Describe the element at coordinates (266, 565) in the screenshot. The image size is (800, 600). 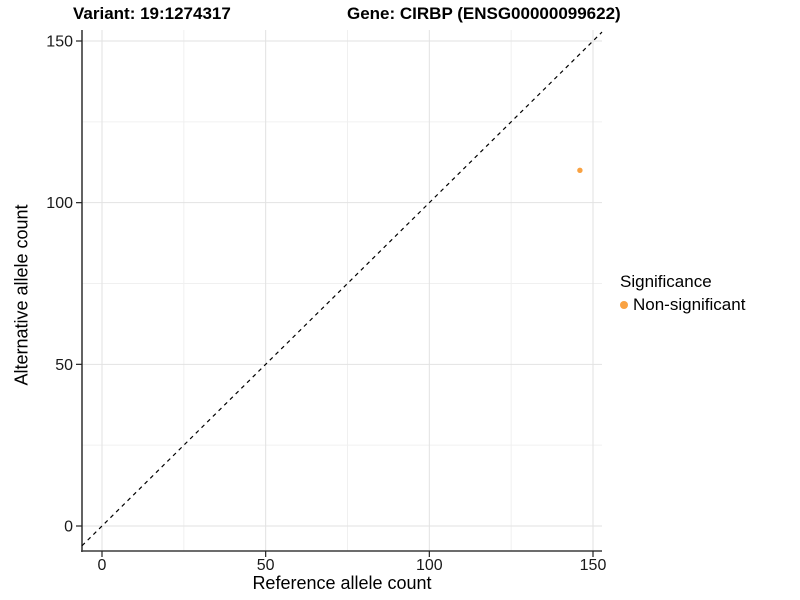
I see `x-tick-label: 50` at that location.